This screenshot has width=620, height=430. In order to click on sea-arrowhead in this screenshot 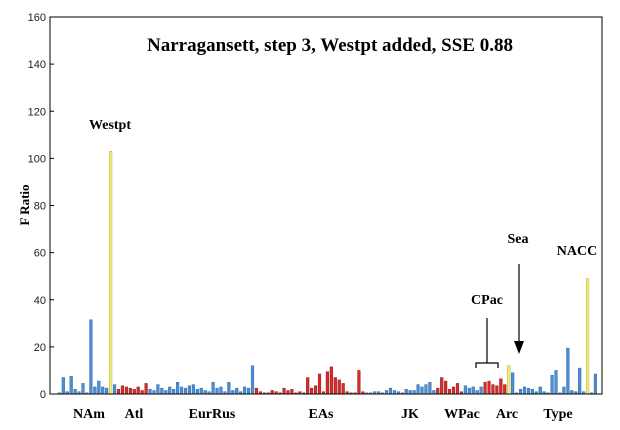, I will do `click(519, 347)`.